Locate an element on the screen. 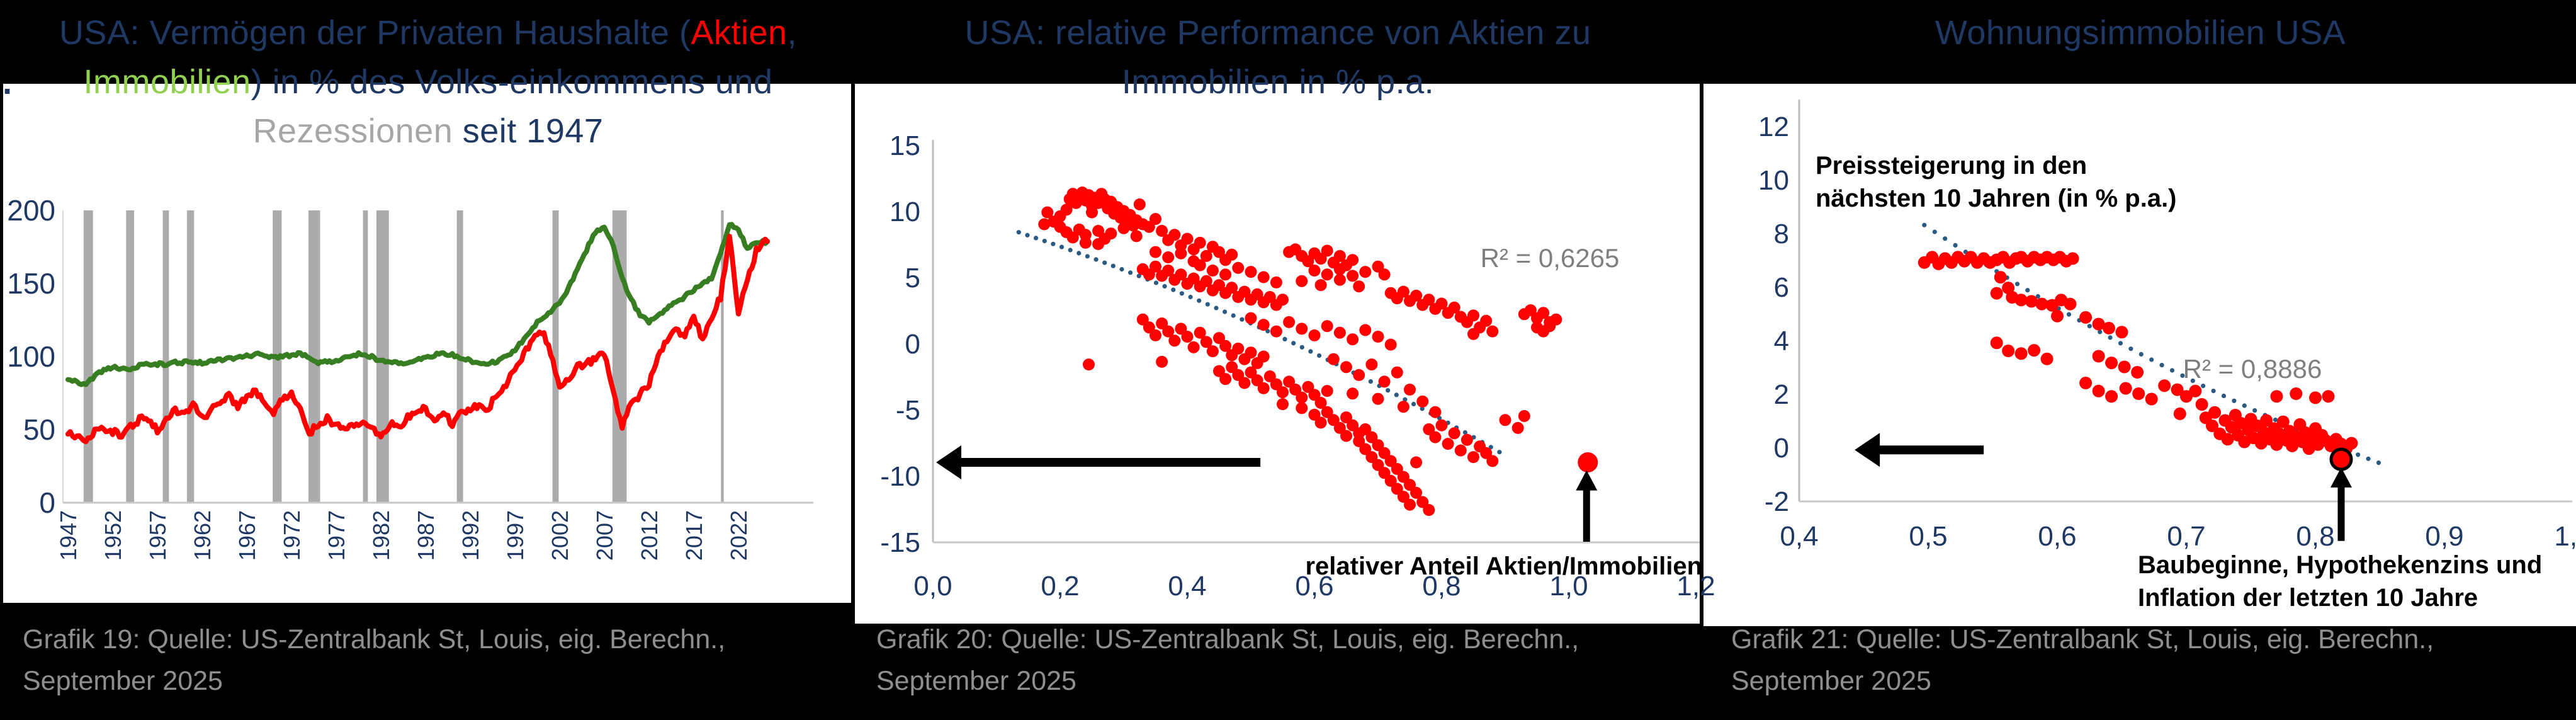 The width and height of the screenshot is (2576, 720). chart2-title-line2: Immobilien in % p.a. is located at coordinates (1278, 81).